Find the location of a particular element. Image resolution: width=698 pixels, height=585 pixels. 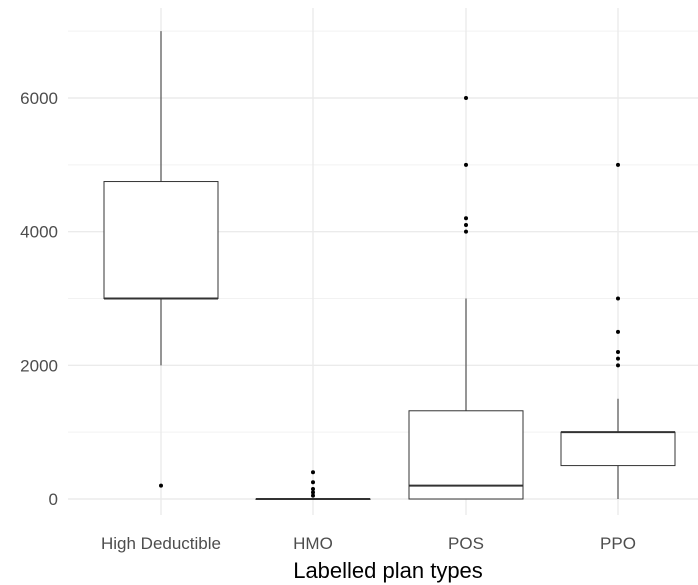

y-tick-label: 0 is located at coordinates (53, 499).